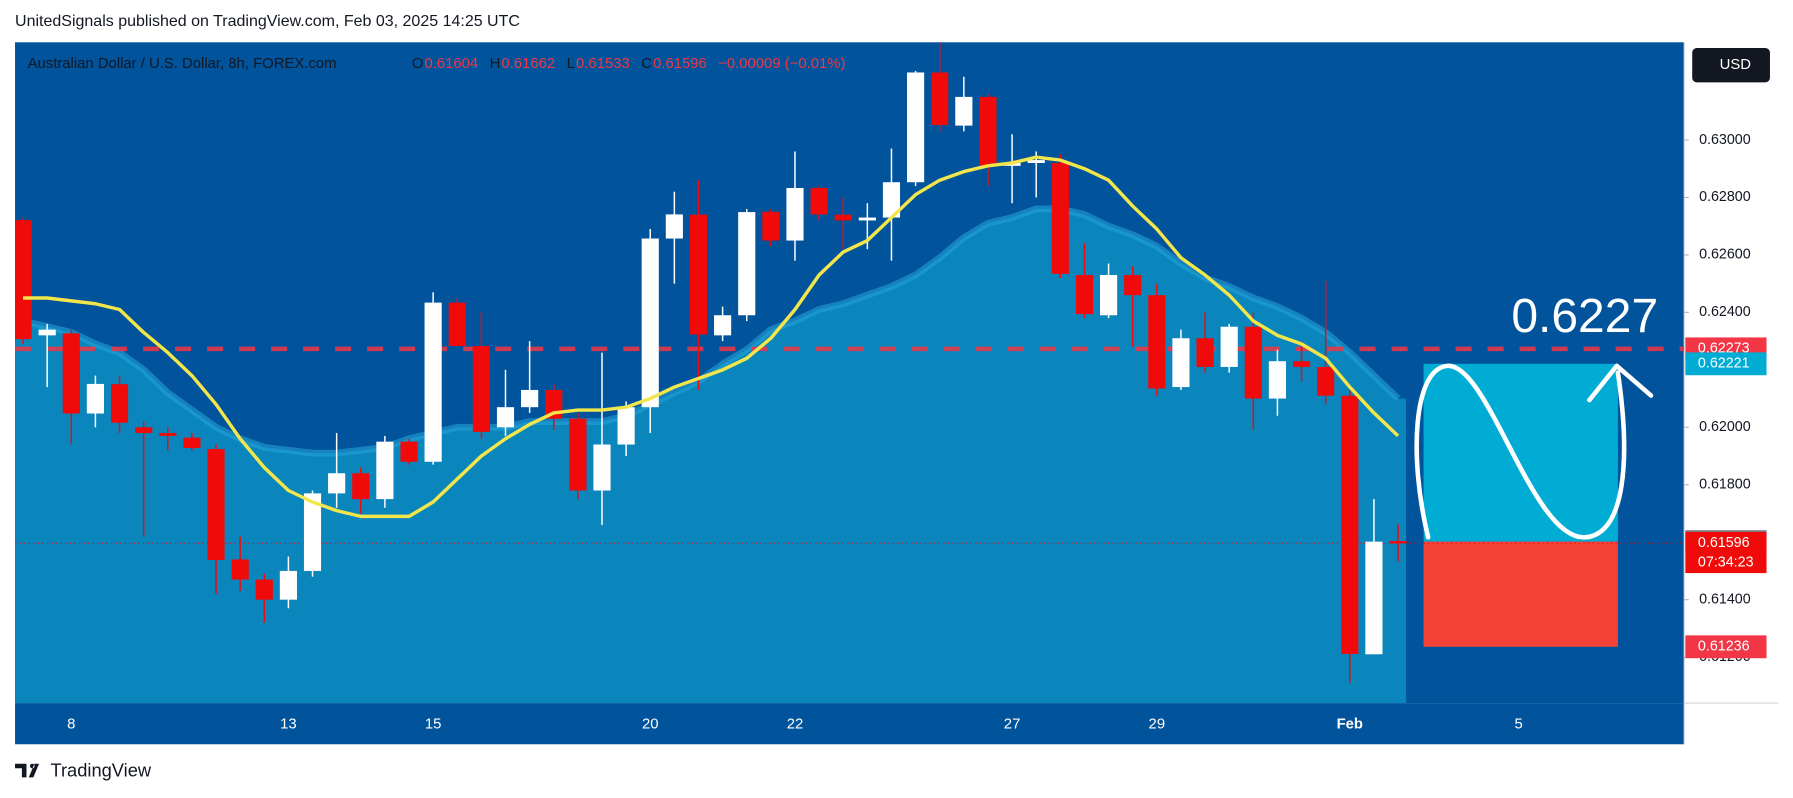 The image size is (1793, 798). What do you see at coordinates (451, 64) in the screenshot?
I see `legend-value: 0.61604` at bounding box center [451, 64].